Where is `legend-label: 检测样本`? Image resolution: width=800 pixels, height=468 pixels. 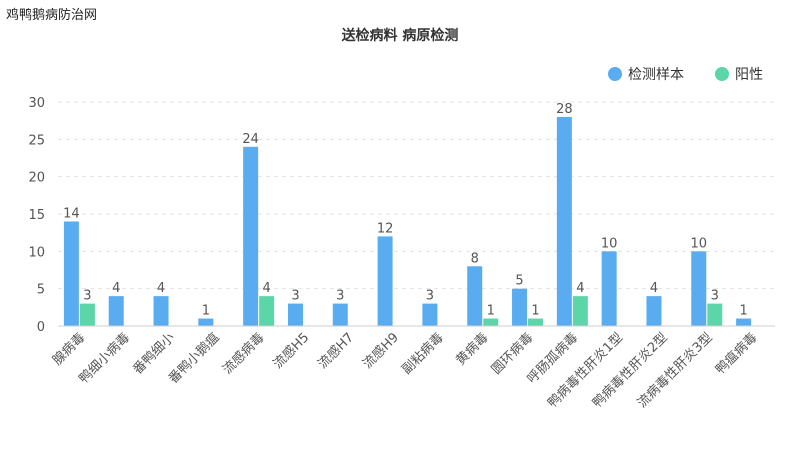
legend-label: 检测样本 is located at coordinates (656, 75).